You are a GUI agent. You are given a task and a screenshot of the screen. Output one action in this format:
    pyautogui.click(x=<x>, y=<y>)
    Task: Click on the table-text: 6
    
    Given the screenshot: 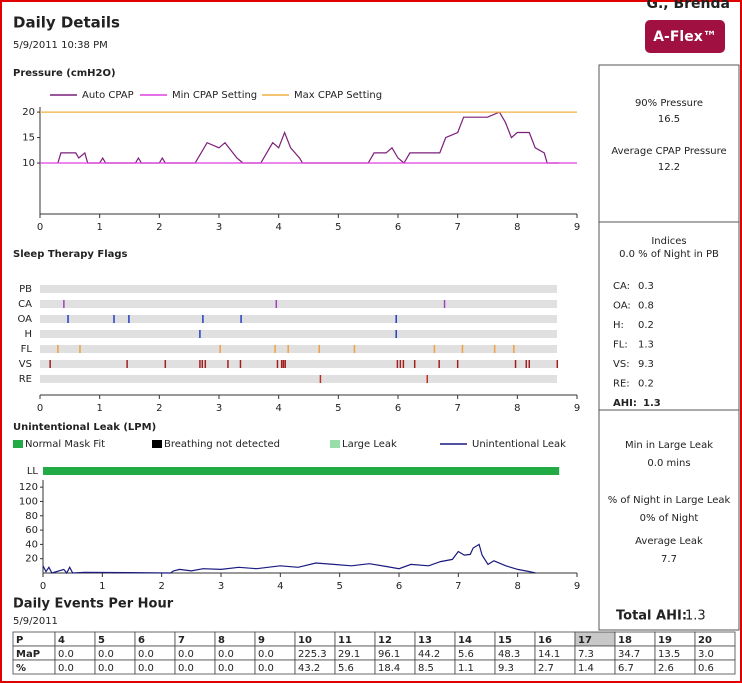 What is the action you would take?
    pyautogui.click(x=141, y=640)
    